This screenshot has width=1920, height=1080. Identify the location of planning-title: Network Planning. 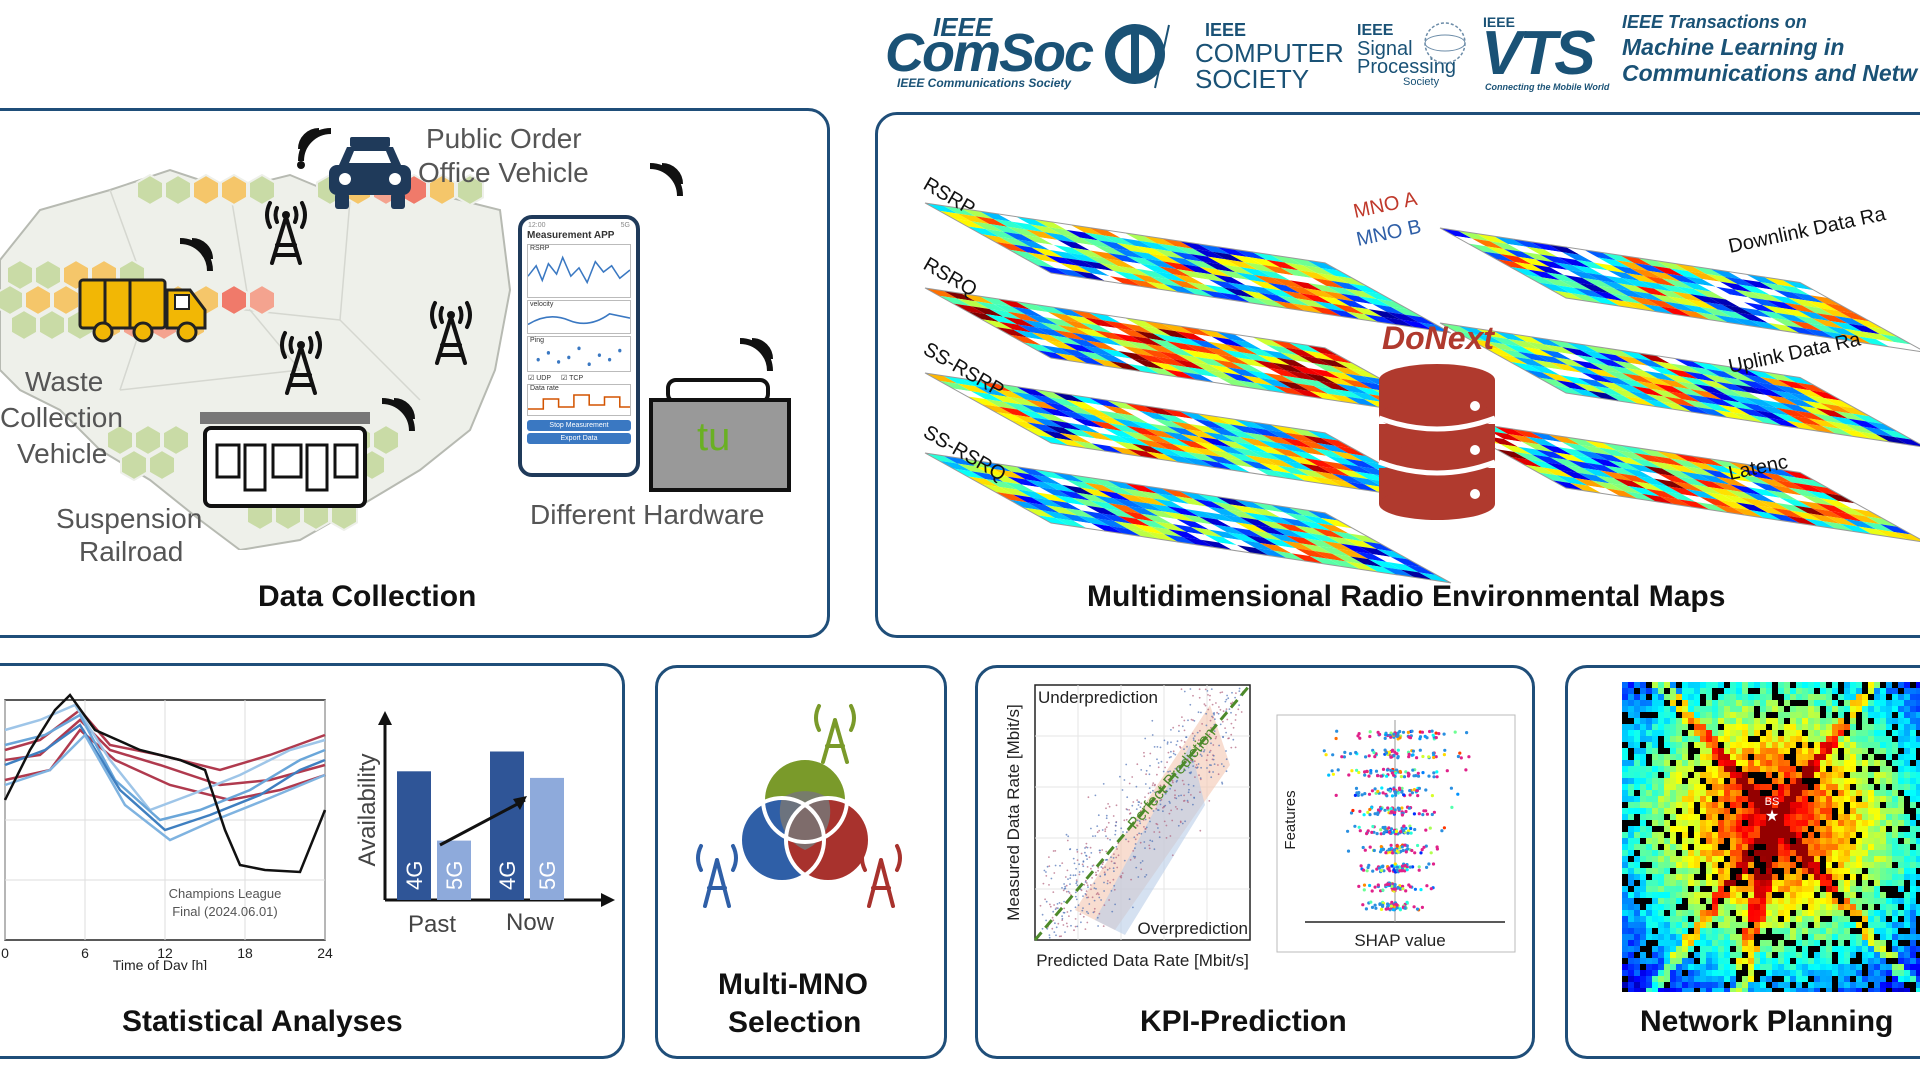
(1767, 1021).